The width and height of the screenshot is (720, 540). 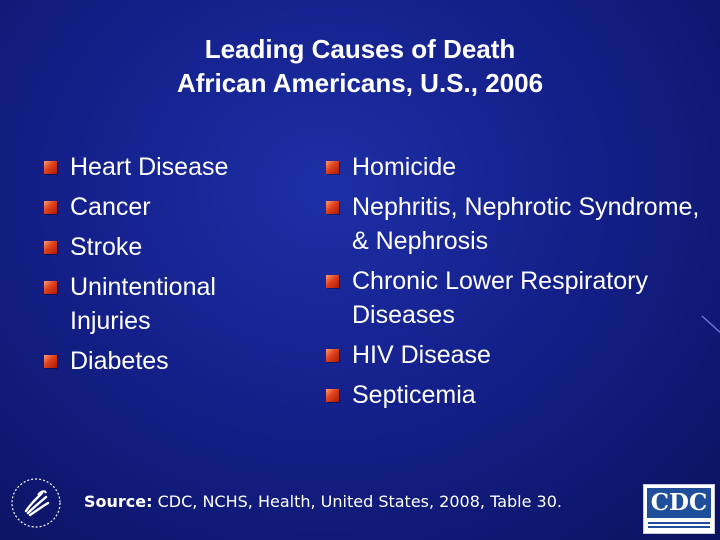 I want to click on list-item-label: Stroke, so click(x=106, y=247).